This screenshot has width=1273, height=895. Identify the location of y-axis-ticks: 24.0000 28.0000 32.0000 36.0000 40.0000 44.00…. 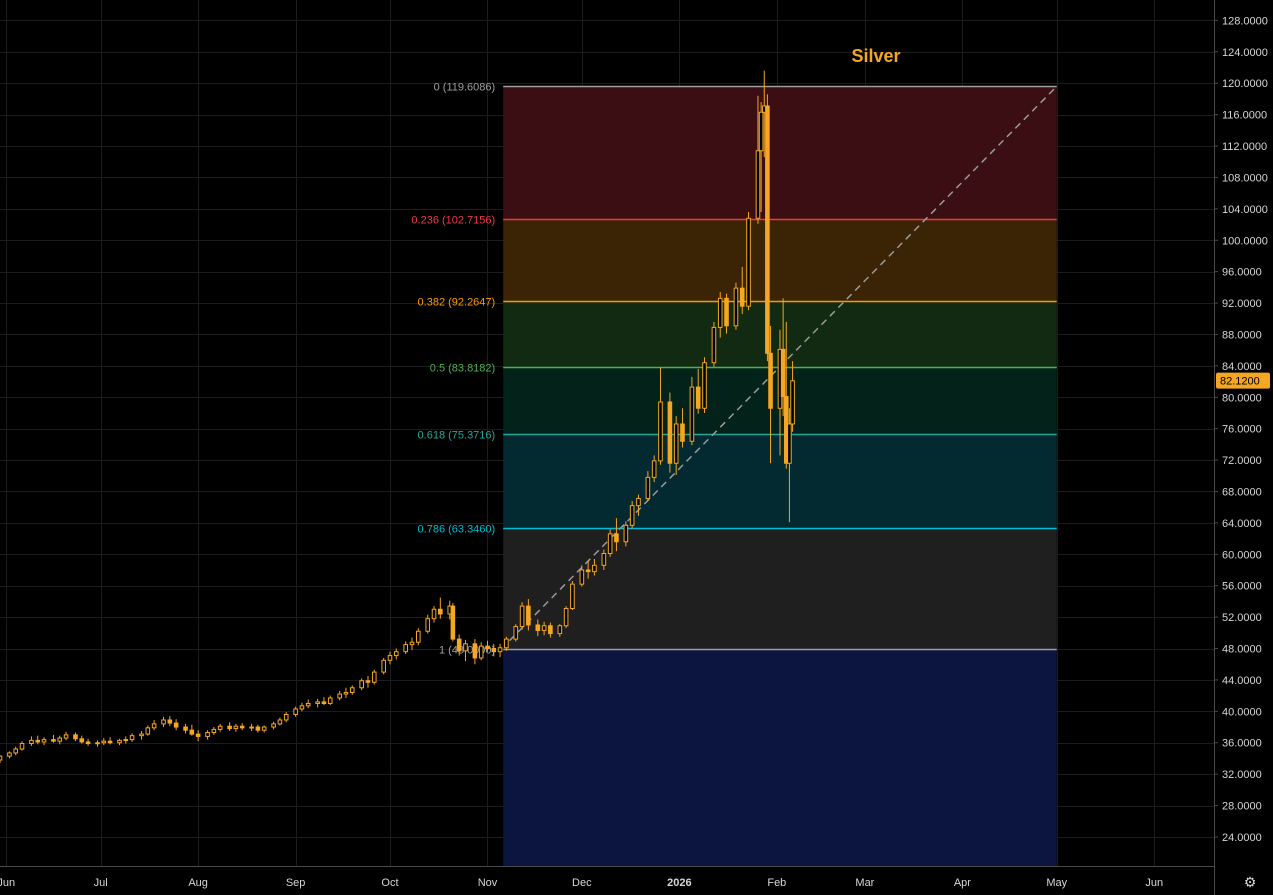
(1241, 429).